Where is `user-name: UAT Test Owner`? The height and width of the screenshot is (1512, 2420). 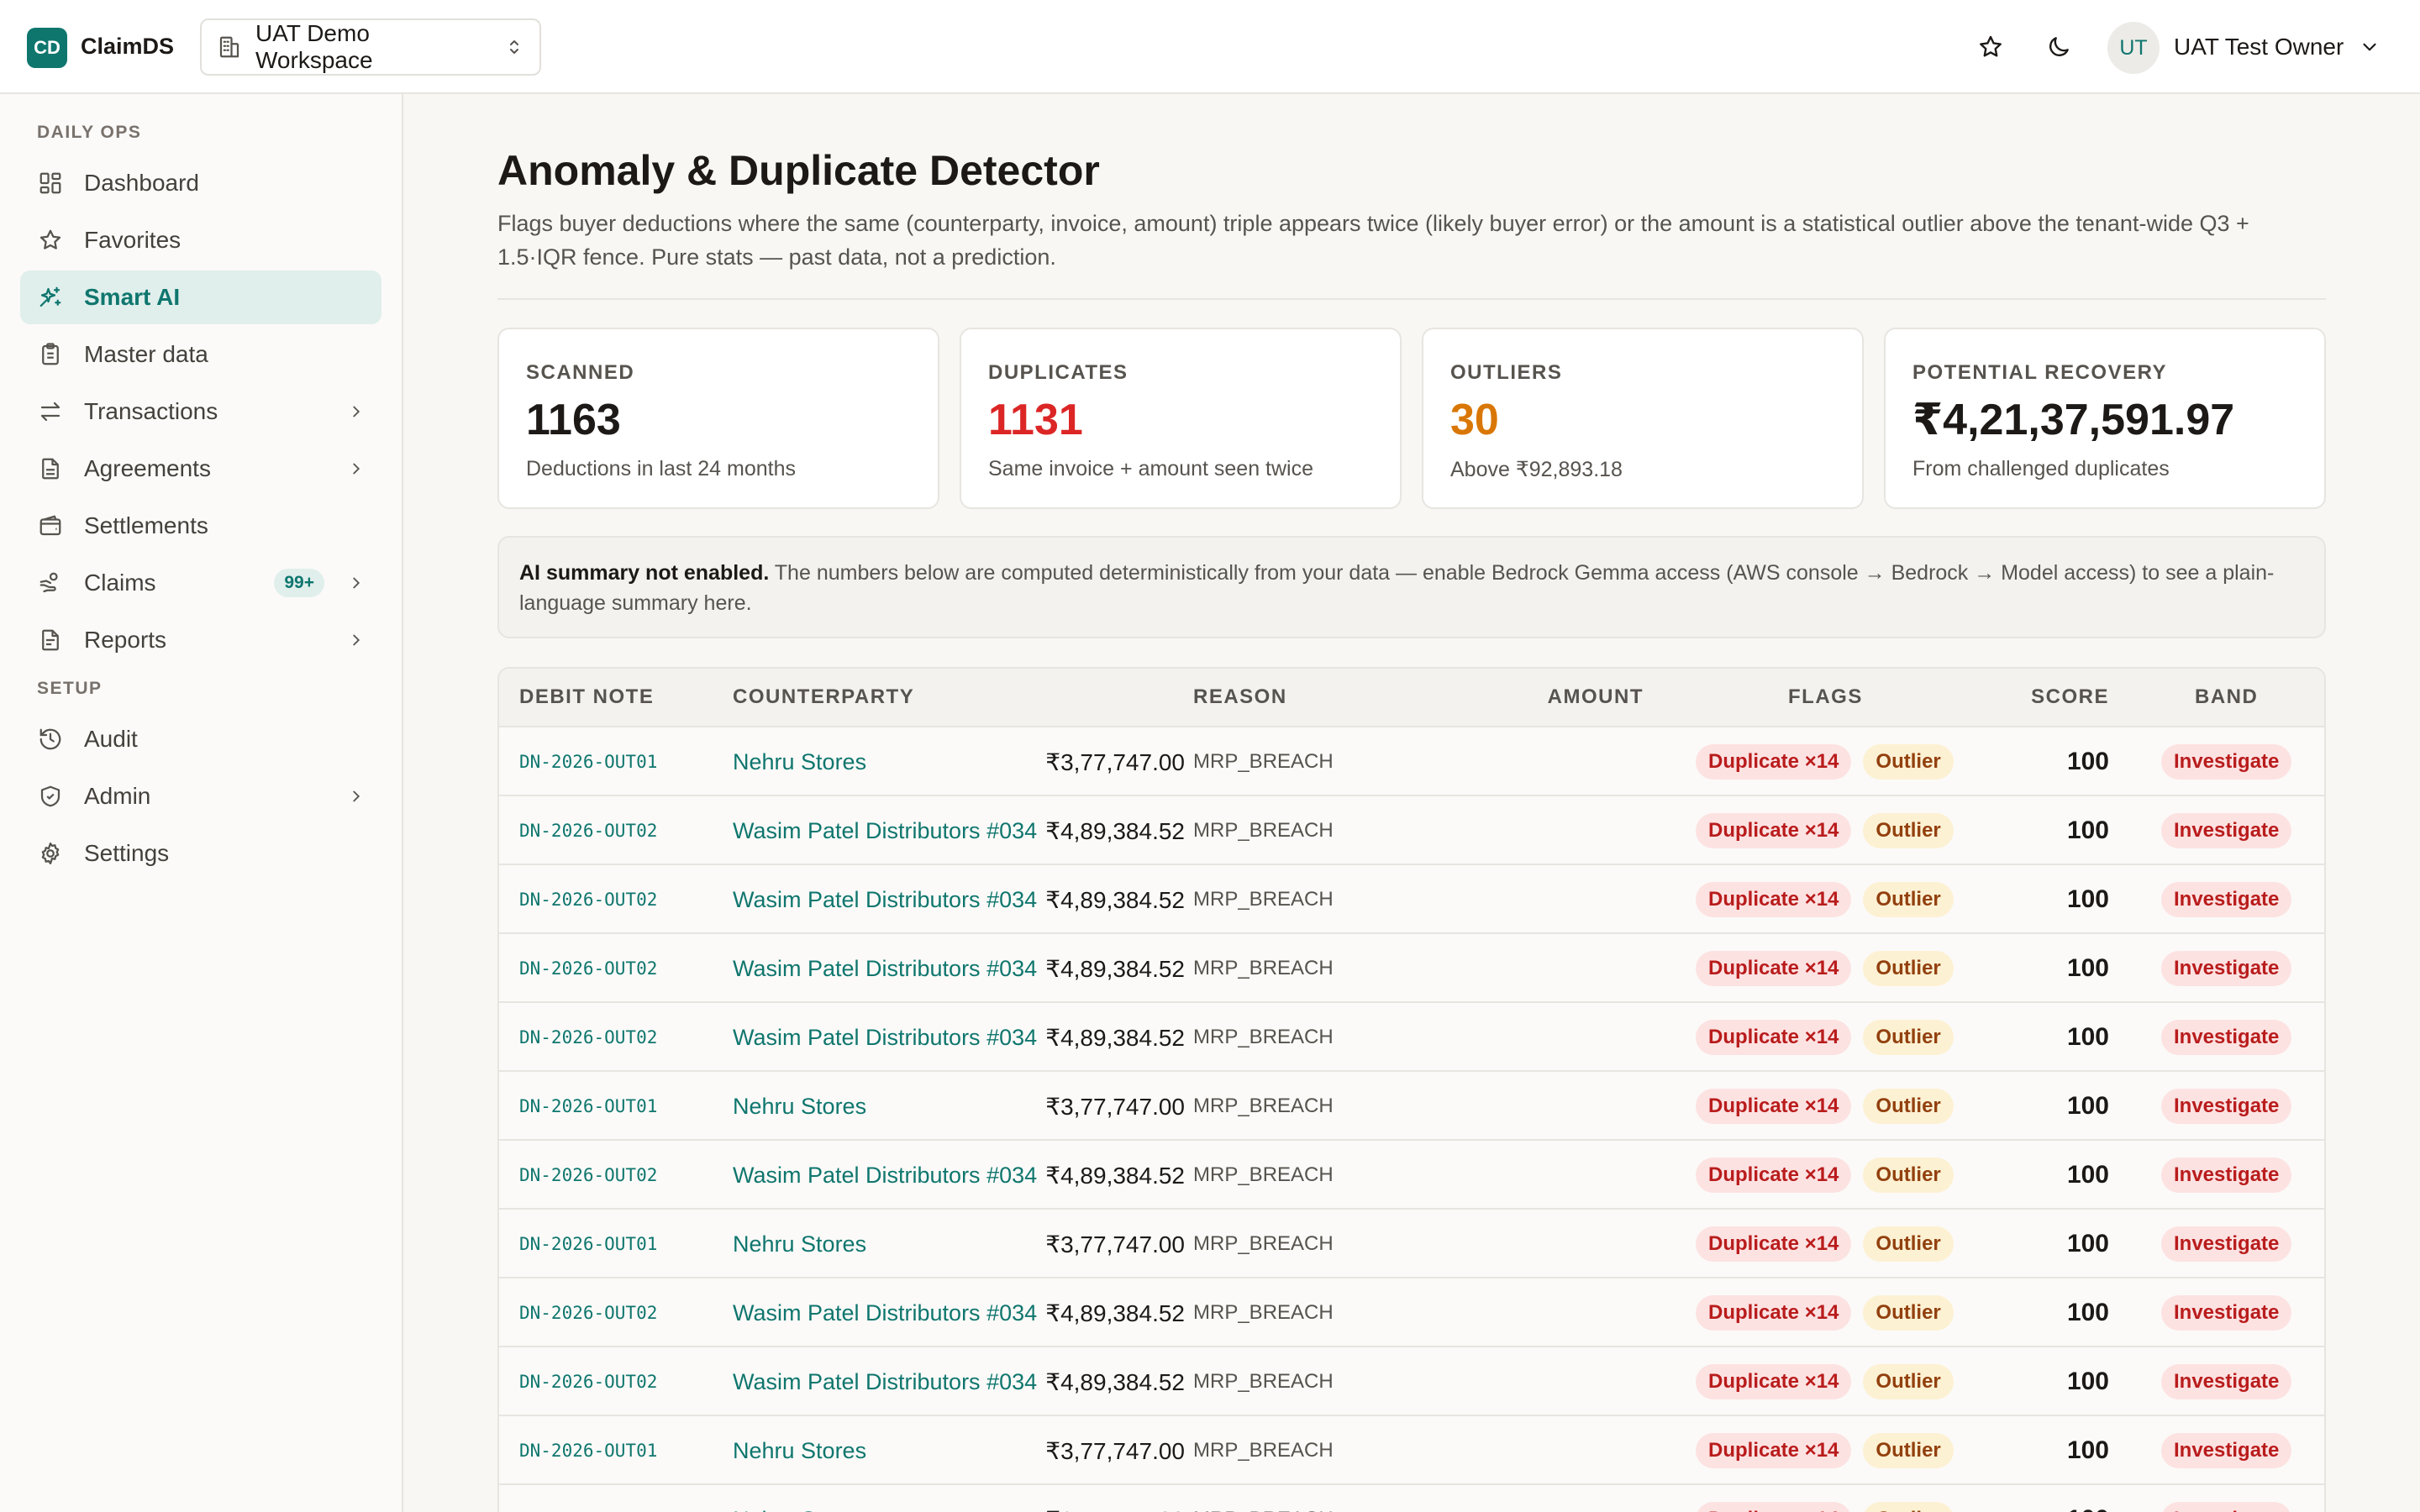 user-name: UAT Test Owner is located at coordinates (2259, 47).